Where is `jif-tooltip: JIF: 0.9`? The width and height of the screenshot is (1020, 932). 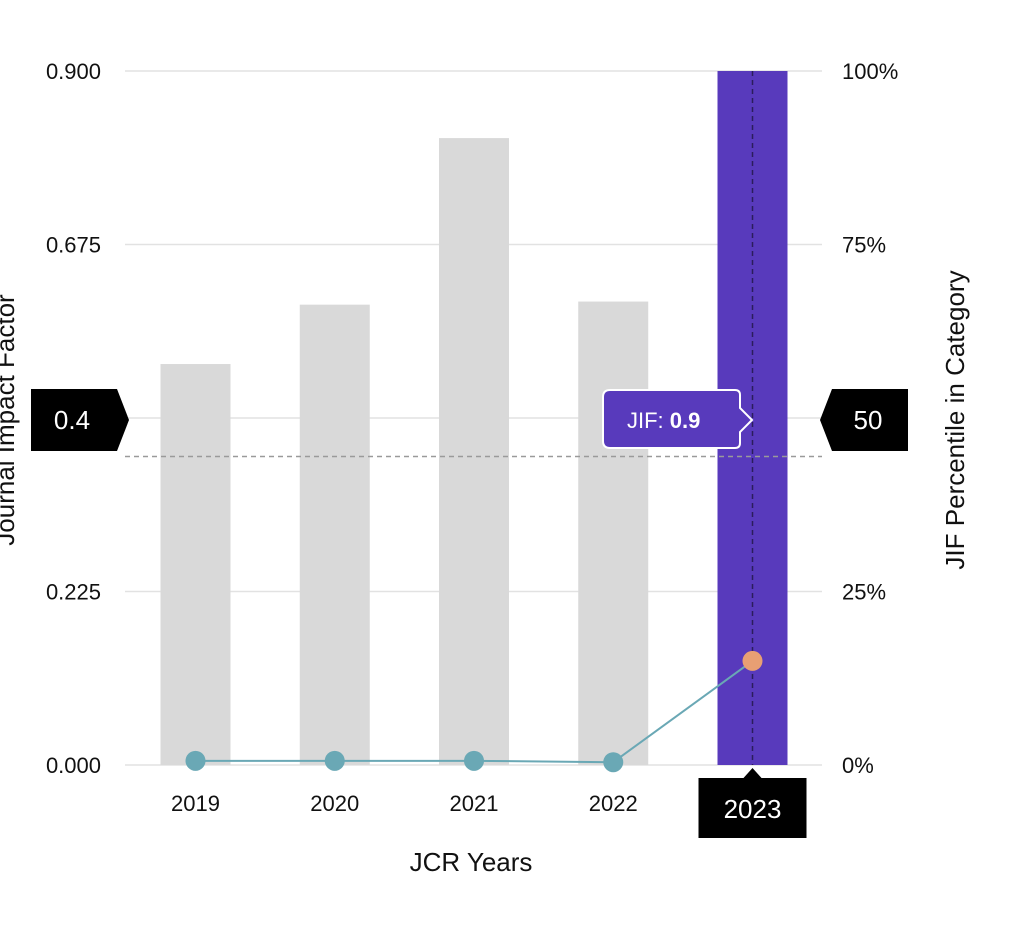 jif-tooltip: JIF: 0.9 is located at coordinates (678, 419).